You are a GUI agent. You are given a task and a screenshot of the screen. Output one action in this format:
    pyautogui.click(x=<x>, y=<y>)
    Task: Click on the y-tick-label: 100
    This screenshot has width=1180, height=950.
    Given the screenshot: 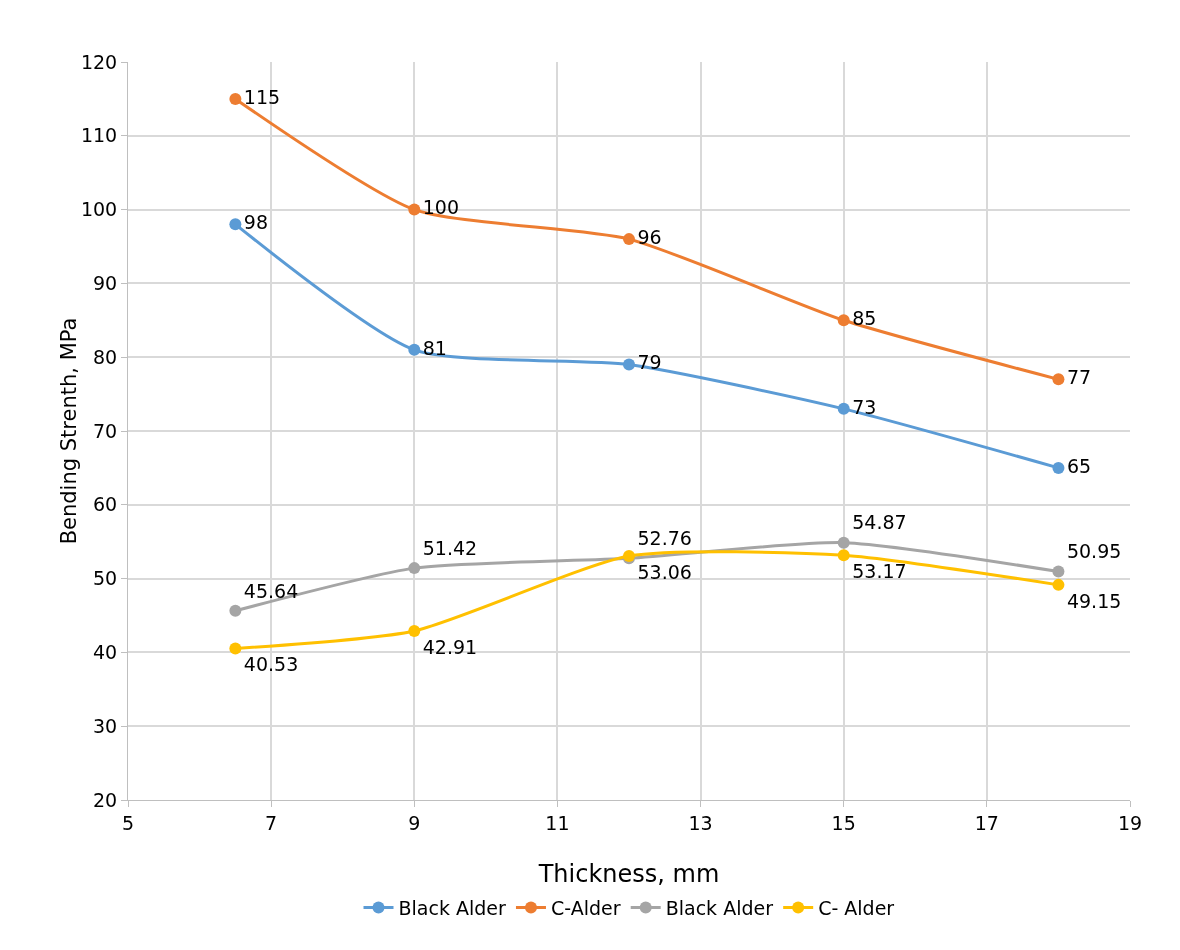 What is the action you would take?
    pyautogui.click(x=99, y=209)
    